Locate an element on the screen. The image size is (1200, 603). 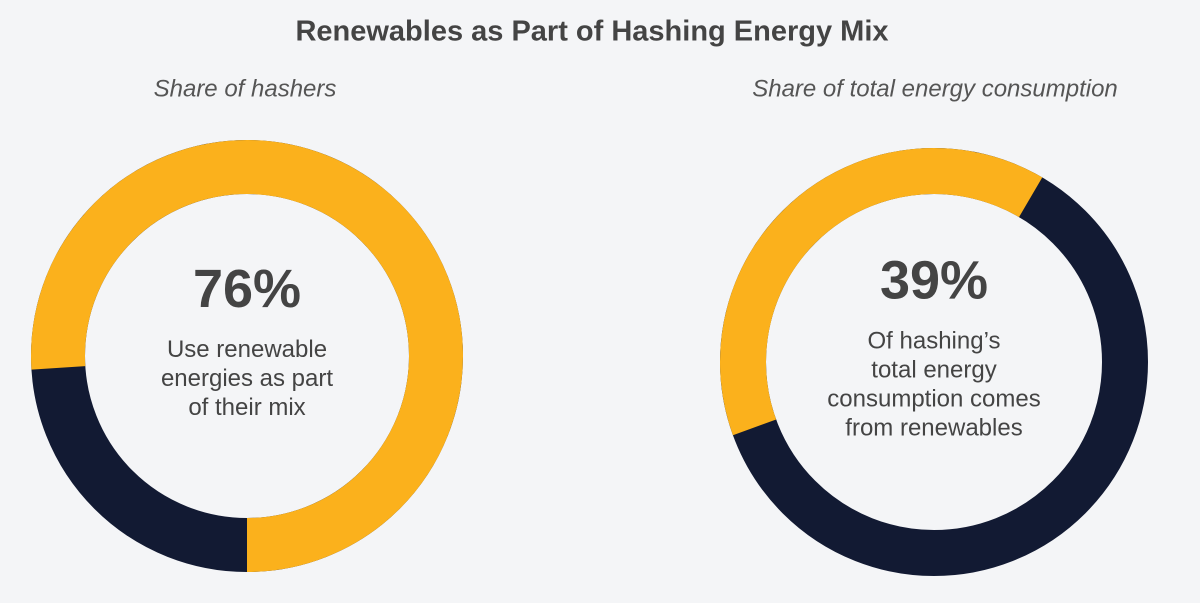
description: of their mix is located at coordinates (246, 407).